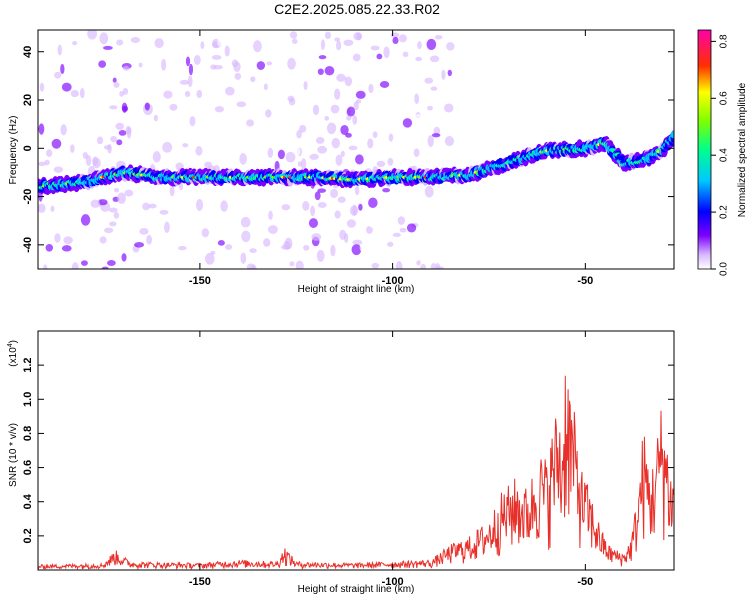  I want to click on y-tick-label: 0.2, so click(28, 535).